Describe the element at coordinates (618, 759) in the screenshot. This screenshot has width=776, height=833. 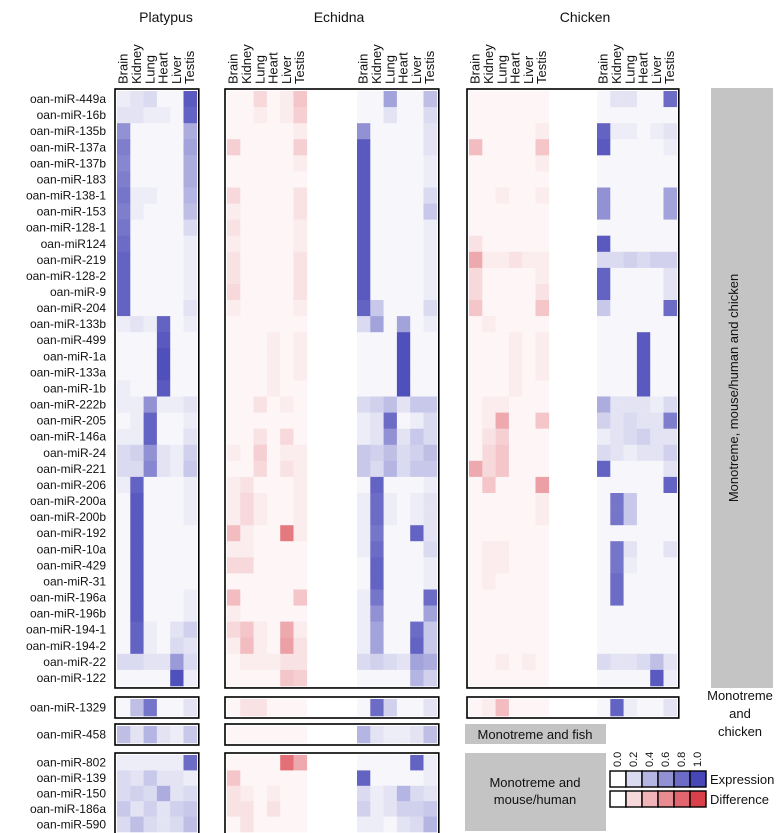
I see `legend-tick-label: 0.0` at that location.